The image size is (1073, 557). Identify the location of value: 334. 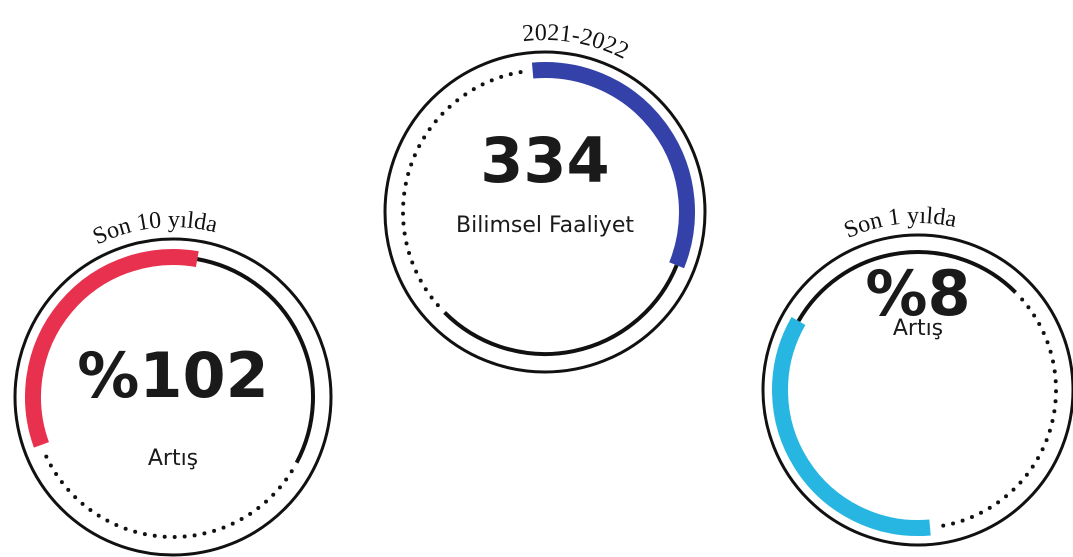
(544, 160).